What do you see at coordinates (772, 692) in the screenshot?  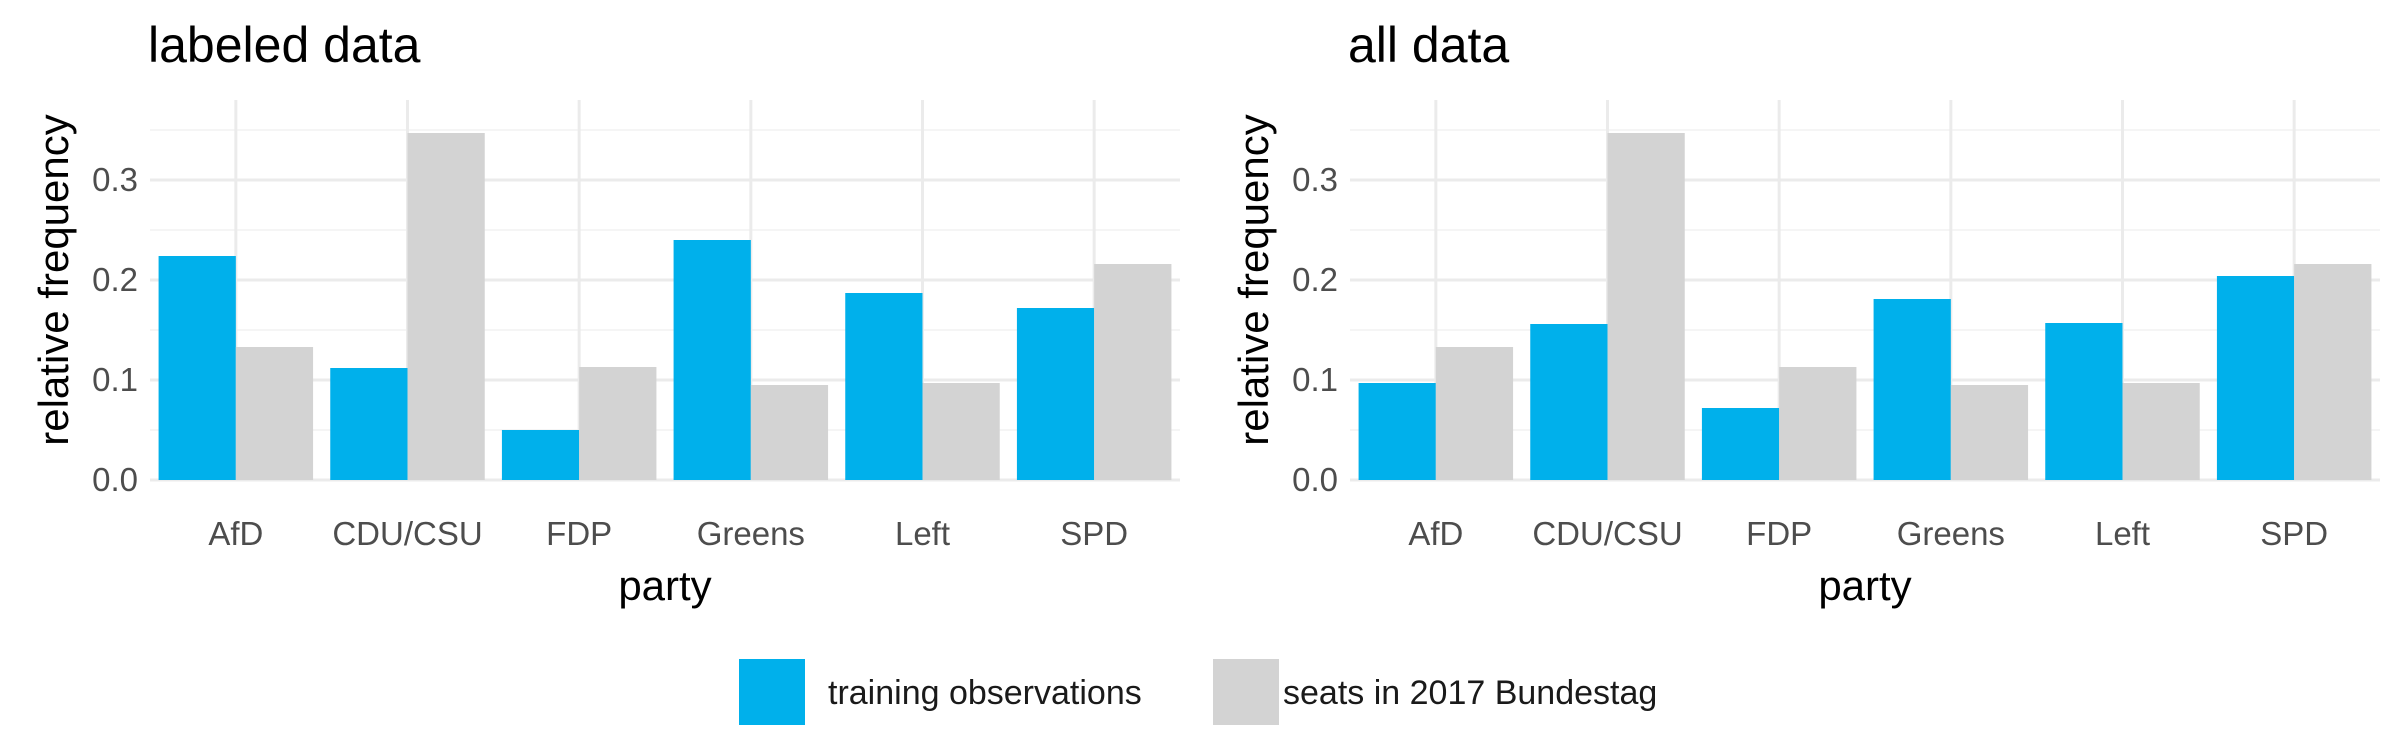 I see `legend-swatch-training` at bounding box center [772, 692].